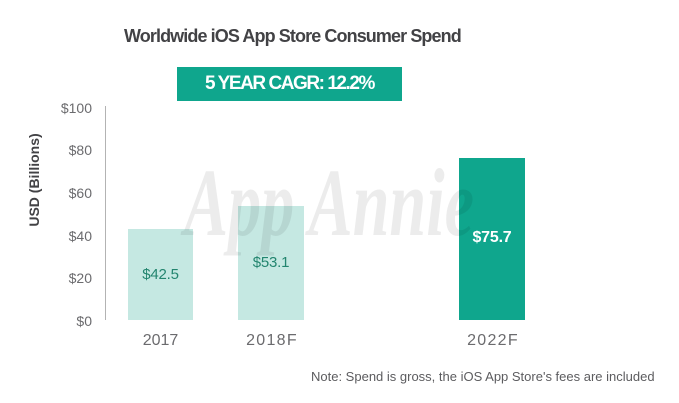 This screenshot has height=403, width=679. Describe the element at coordinates (327, 202) in the screenshot. I see `svg-text: App Annie` at that location.